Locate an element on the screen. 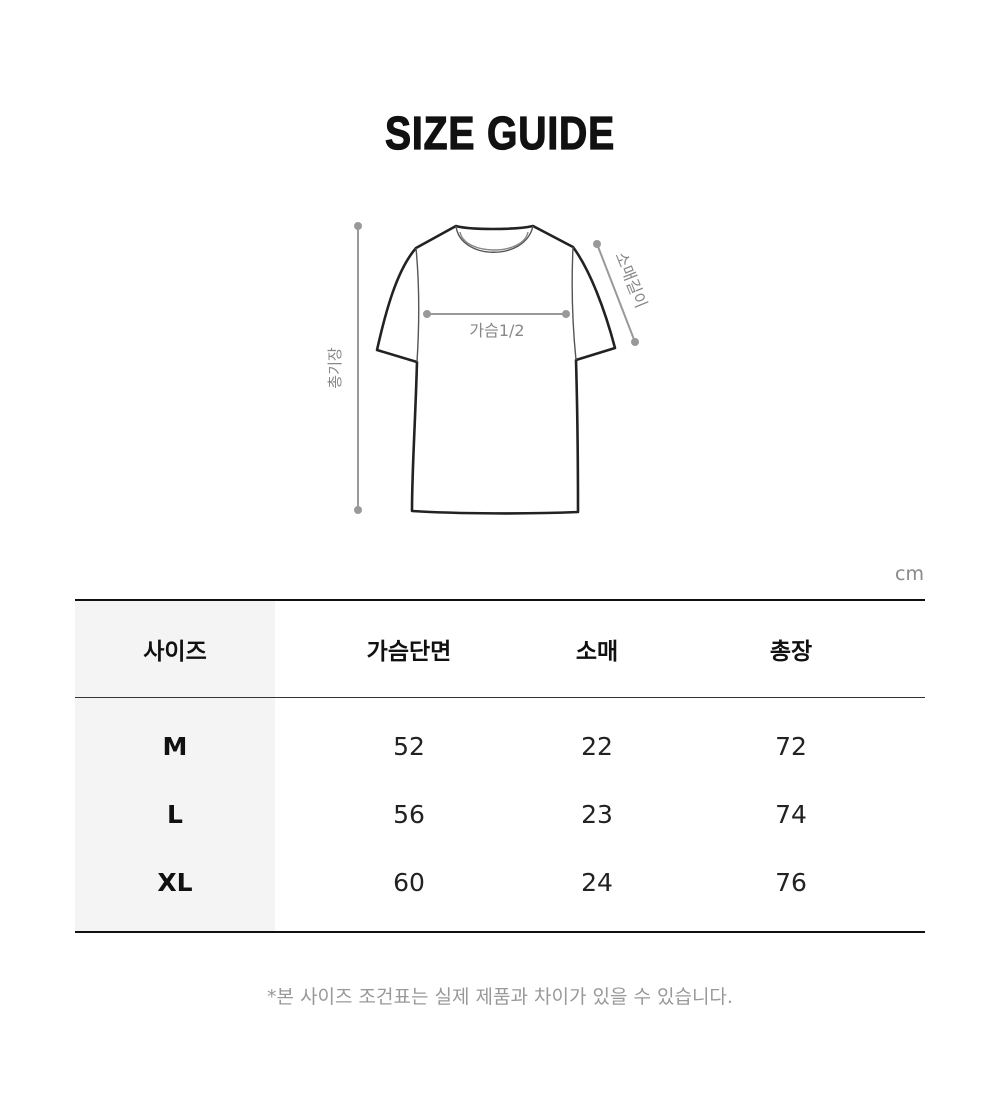 This screenshot has height=1108, width=1000. sleeve-cell: 23 is located at coordinates (597, 814).